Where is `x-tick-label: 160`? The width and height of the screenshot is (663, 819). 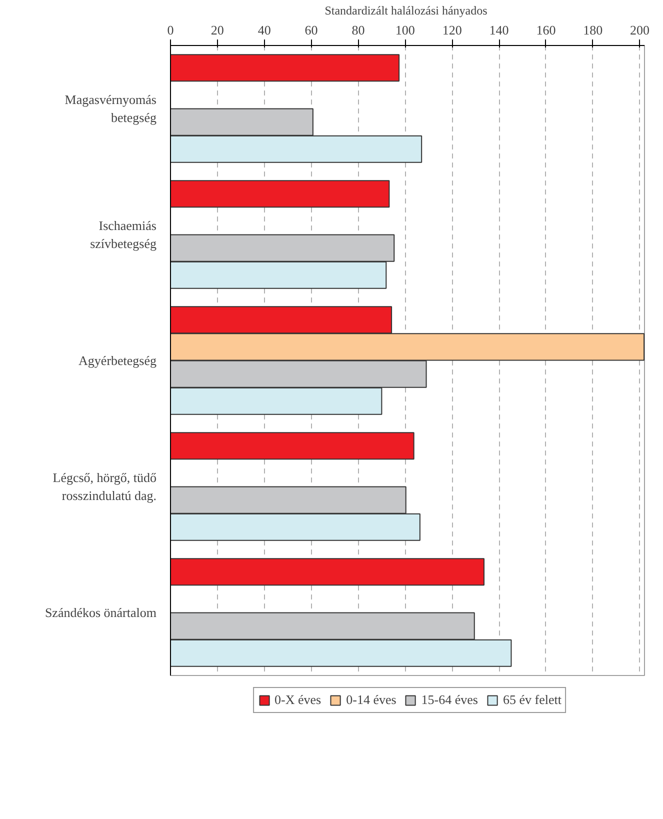
x-tick-label: 160 is located at coordinates (546, 30).